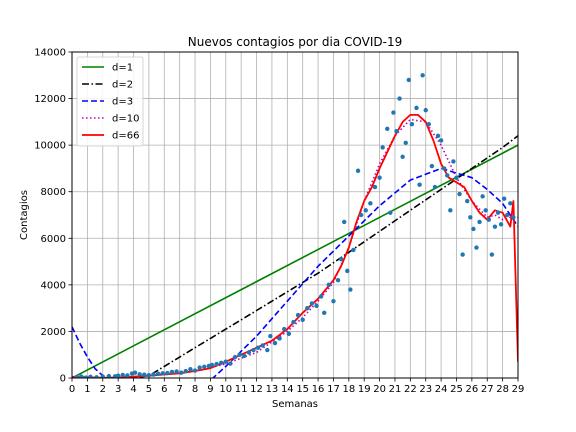 The width and height of the screenshot is (576, 432). Describe the element at coordinates (118, 389) in the screenshot. I see `x-tick-label: 3` at that location.